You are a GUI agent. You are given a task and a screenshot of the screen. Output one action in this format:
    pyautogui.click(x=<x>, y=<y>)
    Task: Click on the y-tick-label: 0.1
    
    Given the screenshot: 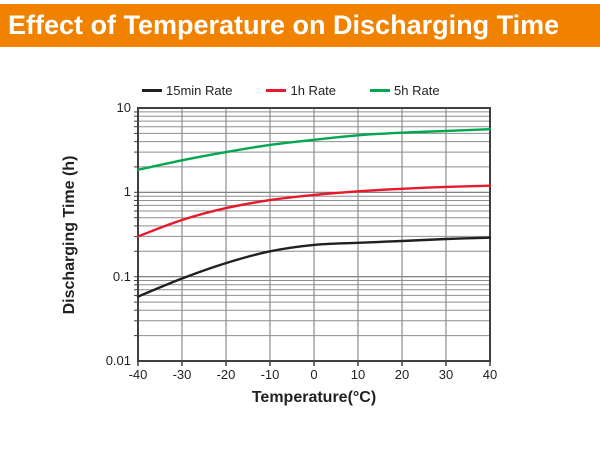 What is the action you would take?
    pyautogui.click(x=121, y=276)
    